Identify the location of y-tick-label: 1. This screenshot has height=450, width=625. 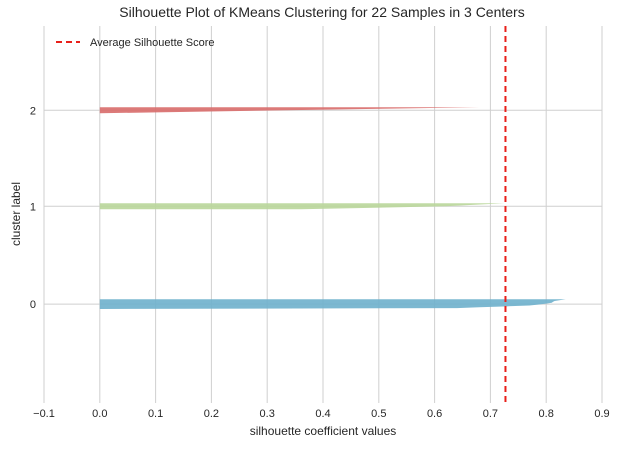
(33, 207).